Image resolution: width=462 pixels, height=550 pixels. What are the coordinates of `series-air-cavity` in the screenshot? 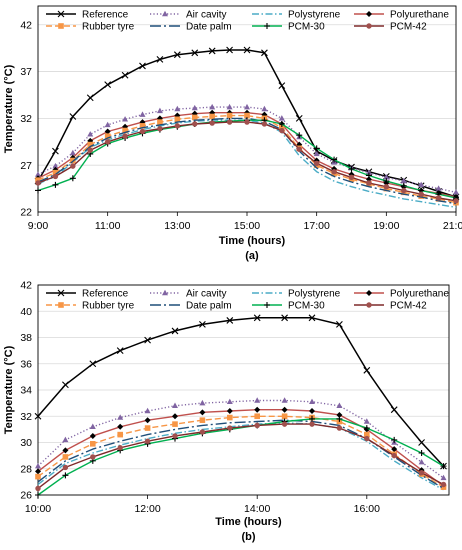 It's located at (241, 439).